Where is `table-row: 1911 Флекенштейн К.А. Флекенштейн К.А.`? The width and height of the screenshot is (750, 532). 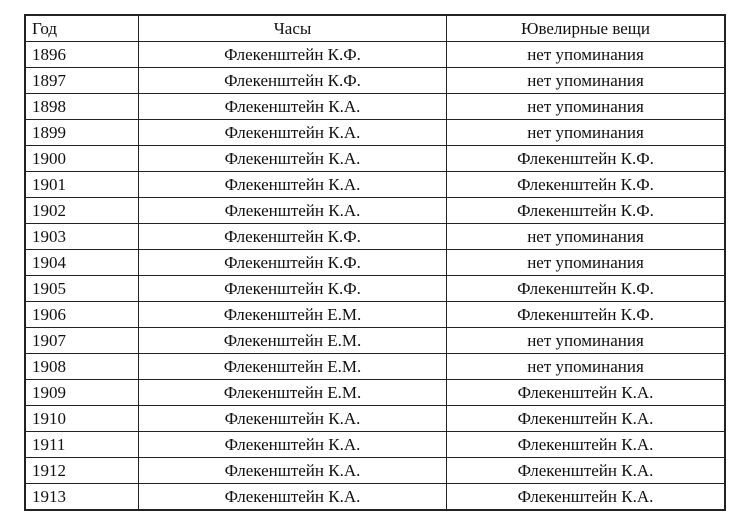
table-row: 1911 Флекенштейн К.А. Флекенштейн К.А. is located at coordinates (375, 444).